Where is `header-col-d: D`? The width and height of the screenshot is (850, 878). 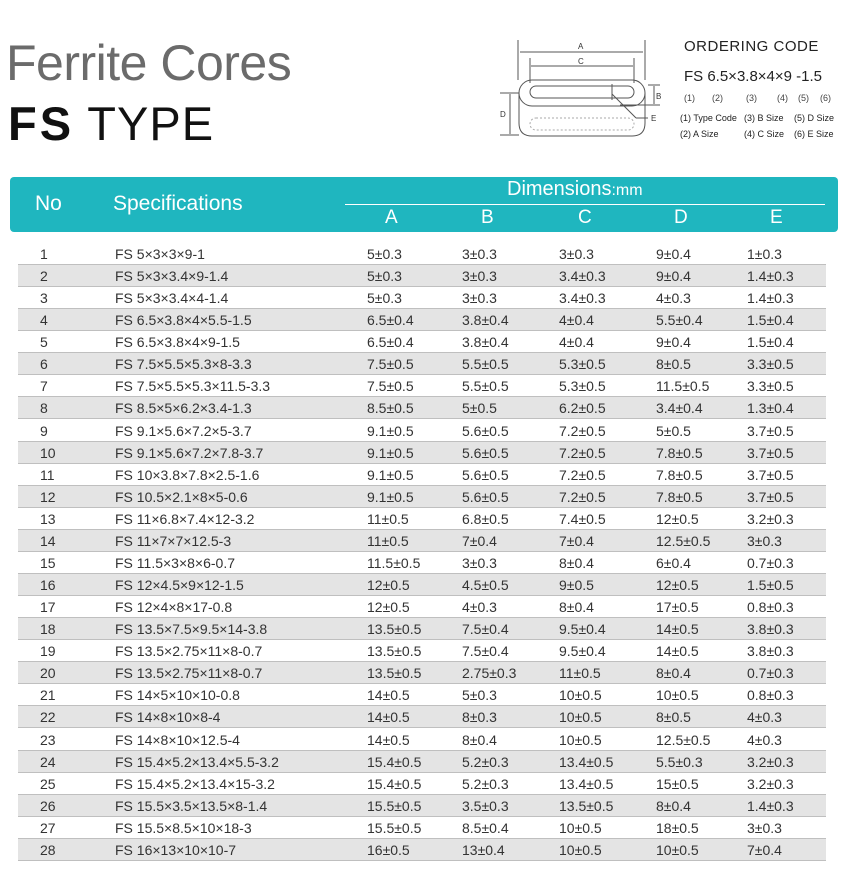
header-col-d: D is located at coordinates (681, 217).